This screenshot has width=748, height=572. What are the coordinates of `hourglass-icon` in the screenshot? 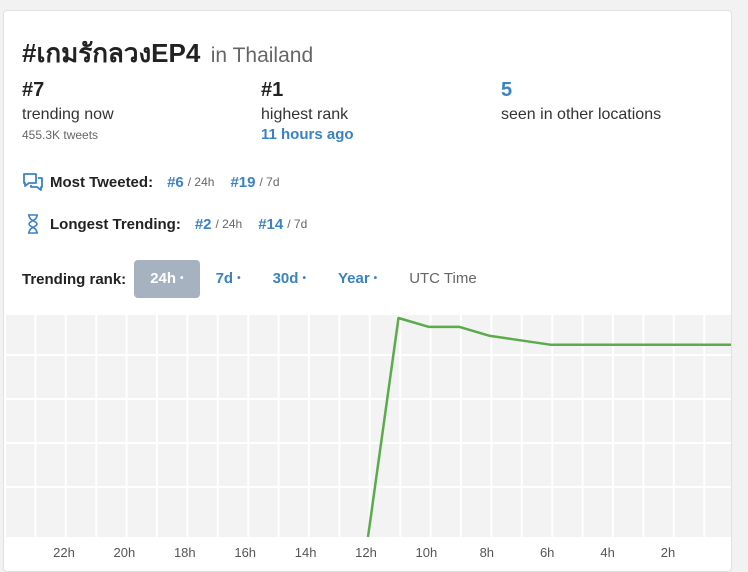 It's located at (33, 224).